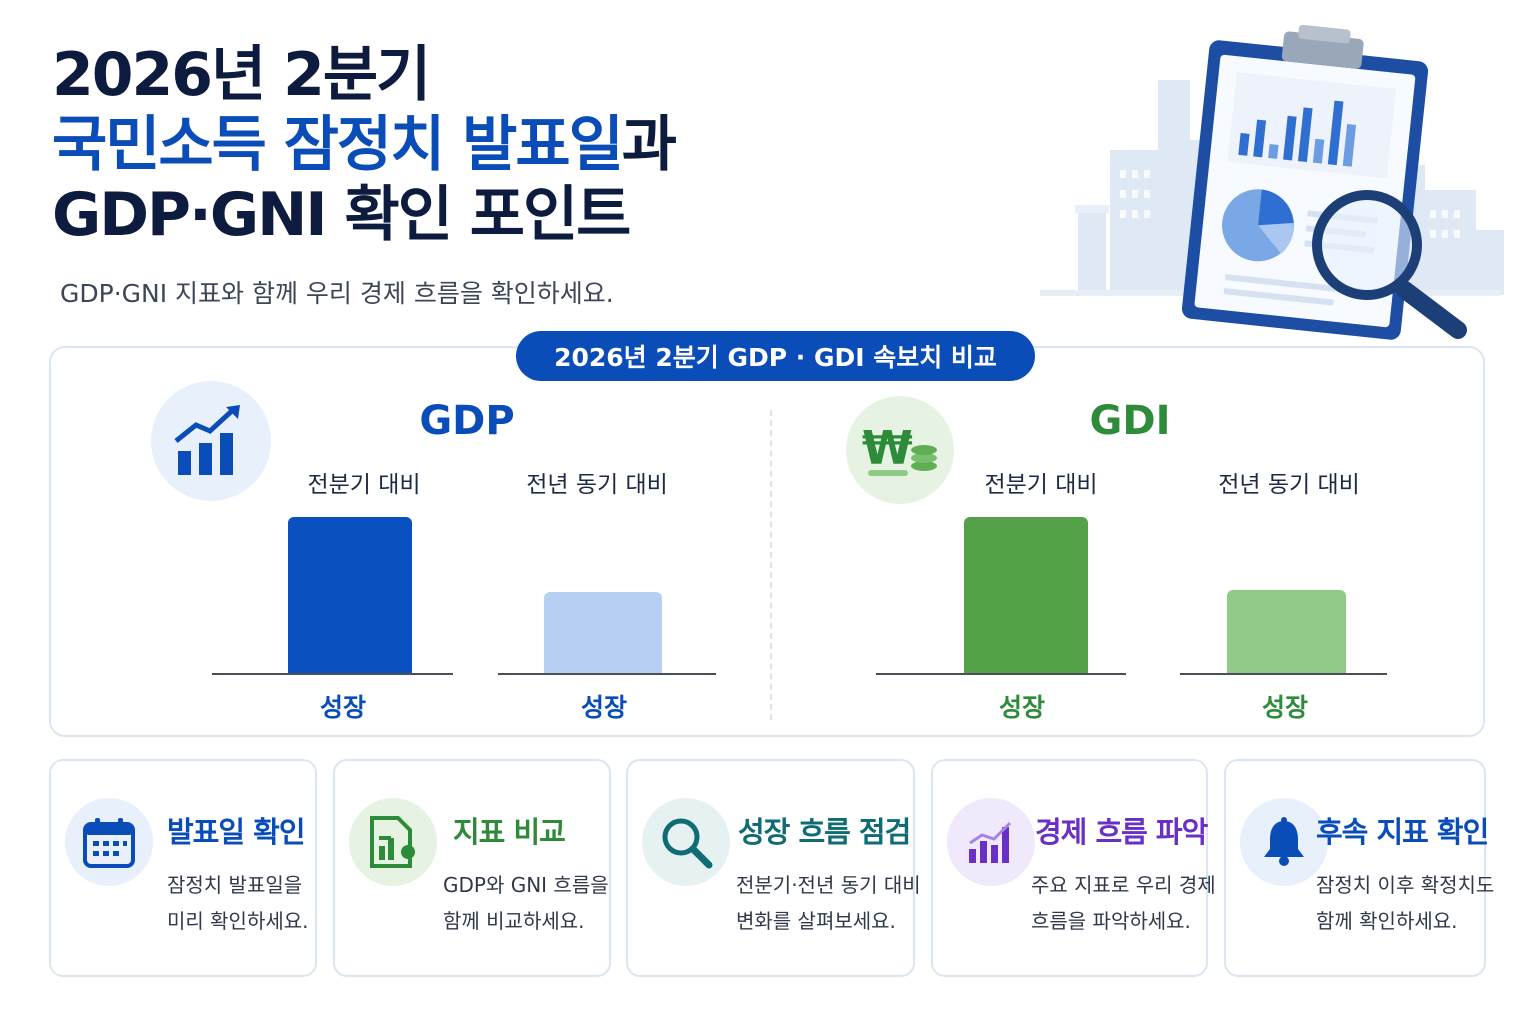 The width and height of the screenshot is (1536, 1024). I want to click on gdp-qoq-bar, so click(350, 595).